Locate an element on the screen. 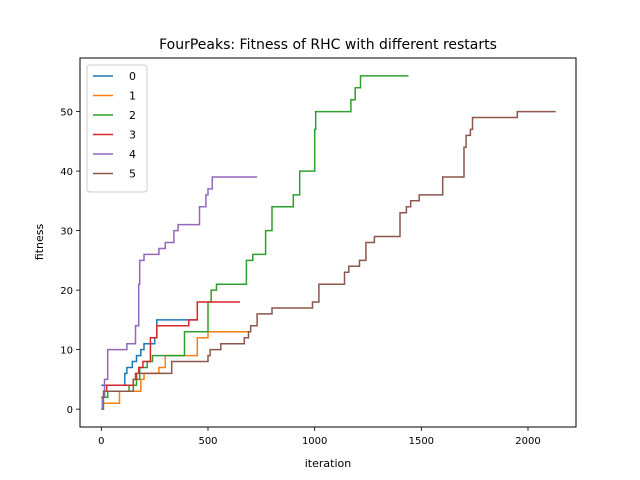  x-tick-label: 2000 is located at coordinates (527, 441).